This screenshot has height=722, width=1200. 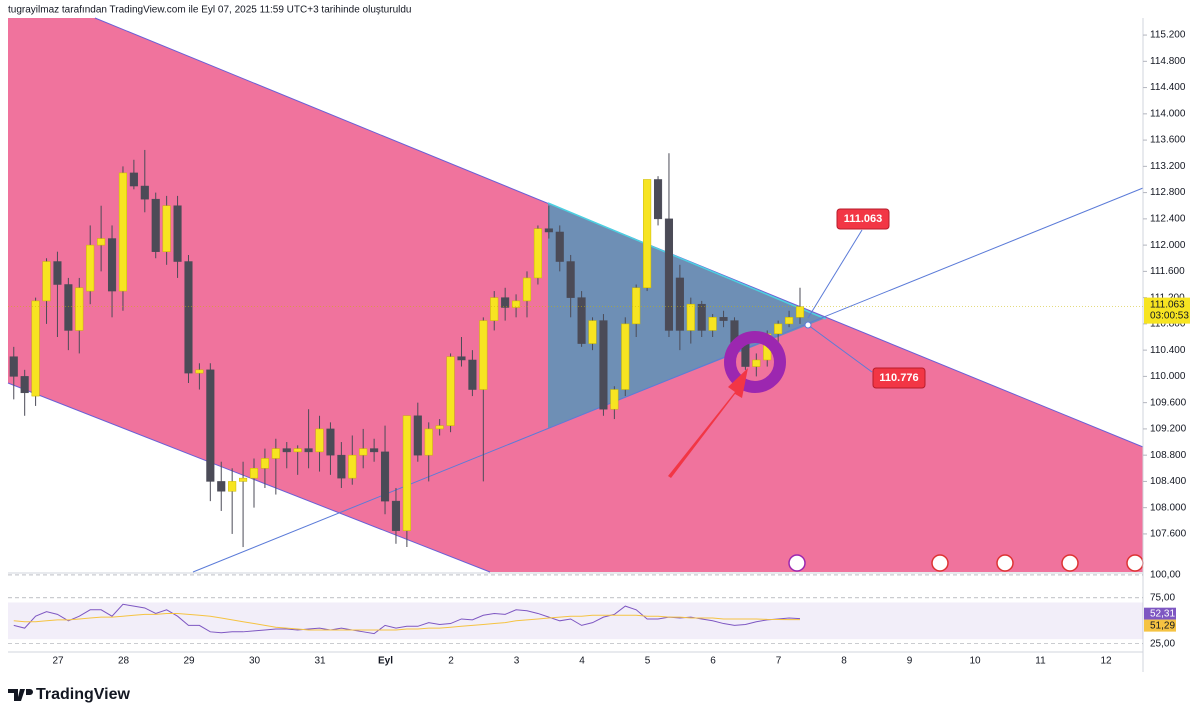 I want to click on logo-icon, so click(x=20, y=695).